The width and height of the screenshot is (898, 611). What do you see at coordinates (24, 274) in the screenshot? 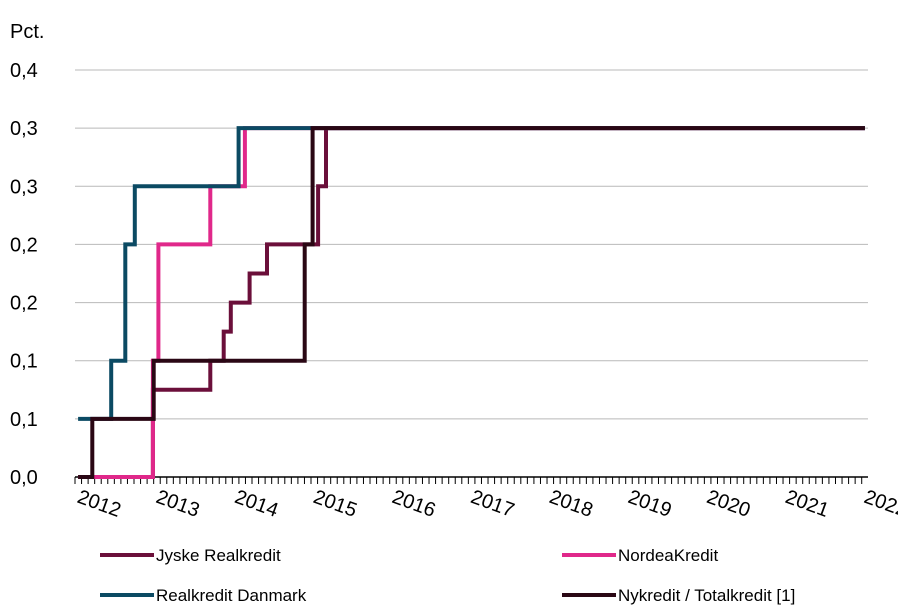
I see `y-tick-labels: 0,0 0,1 0,1 0,2 0,2 0,3 0,3 0,4` at bounding box center [24, 274].